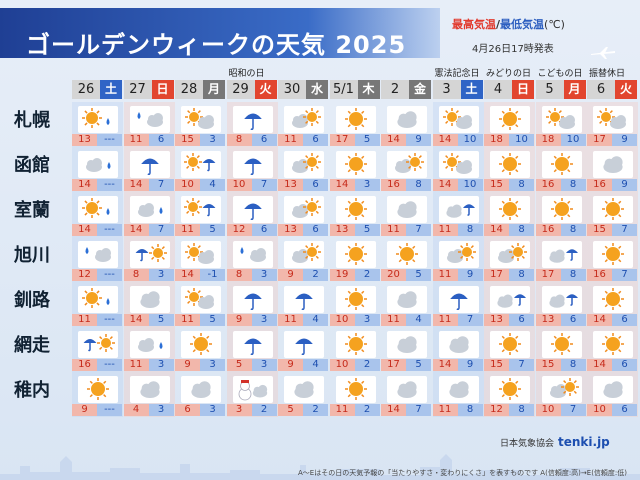 The width and height of the screenshot is (640, 480). I want to click on high-temp: 4, so click(136, 410).